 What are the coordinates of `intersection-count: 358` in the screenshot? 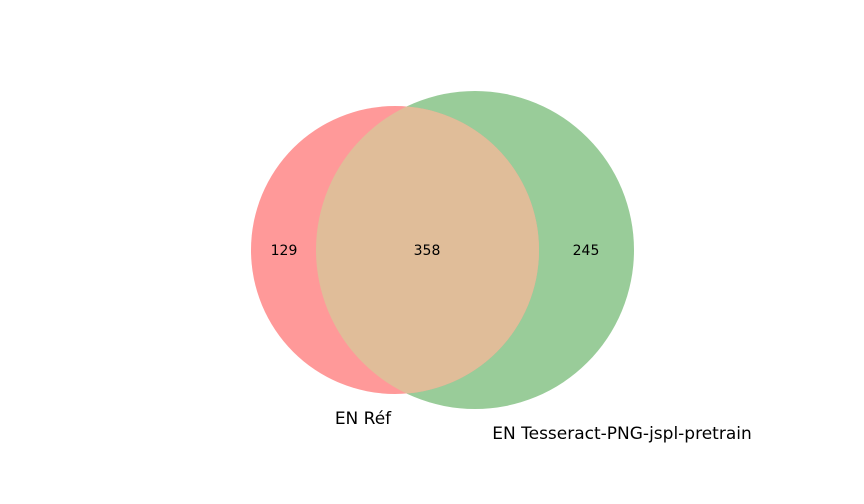 It's located at (427, 251).